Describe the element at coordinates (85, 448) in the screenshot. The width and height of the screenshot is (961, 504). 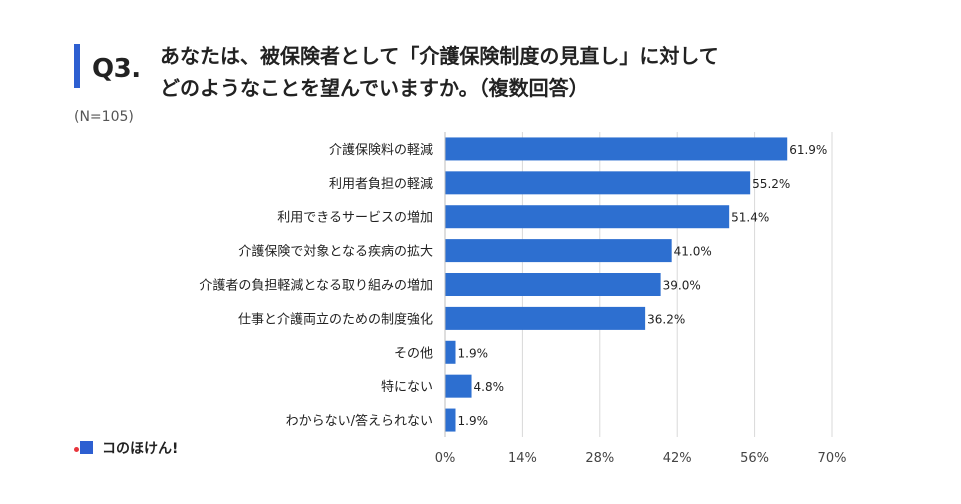
I see `konohoken-logo-icon` at that location.